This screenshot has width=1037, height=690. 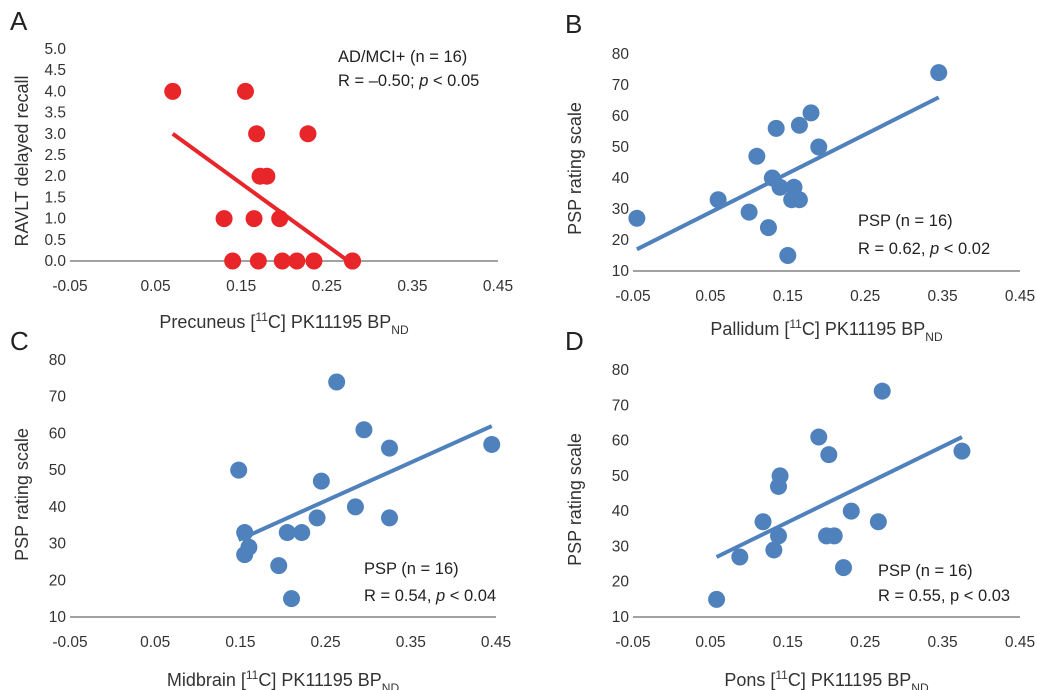 What do you see at coordinates (55, 240) in the screenshot?
I see `y-tick-label: 0.5` at bounding box center [55, 240].